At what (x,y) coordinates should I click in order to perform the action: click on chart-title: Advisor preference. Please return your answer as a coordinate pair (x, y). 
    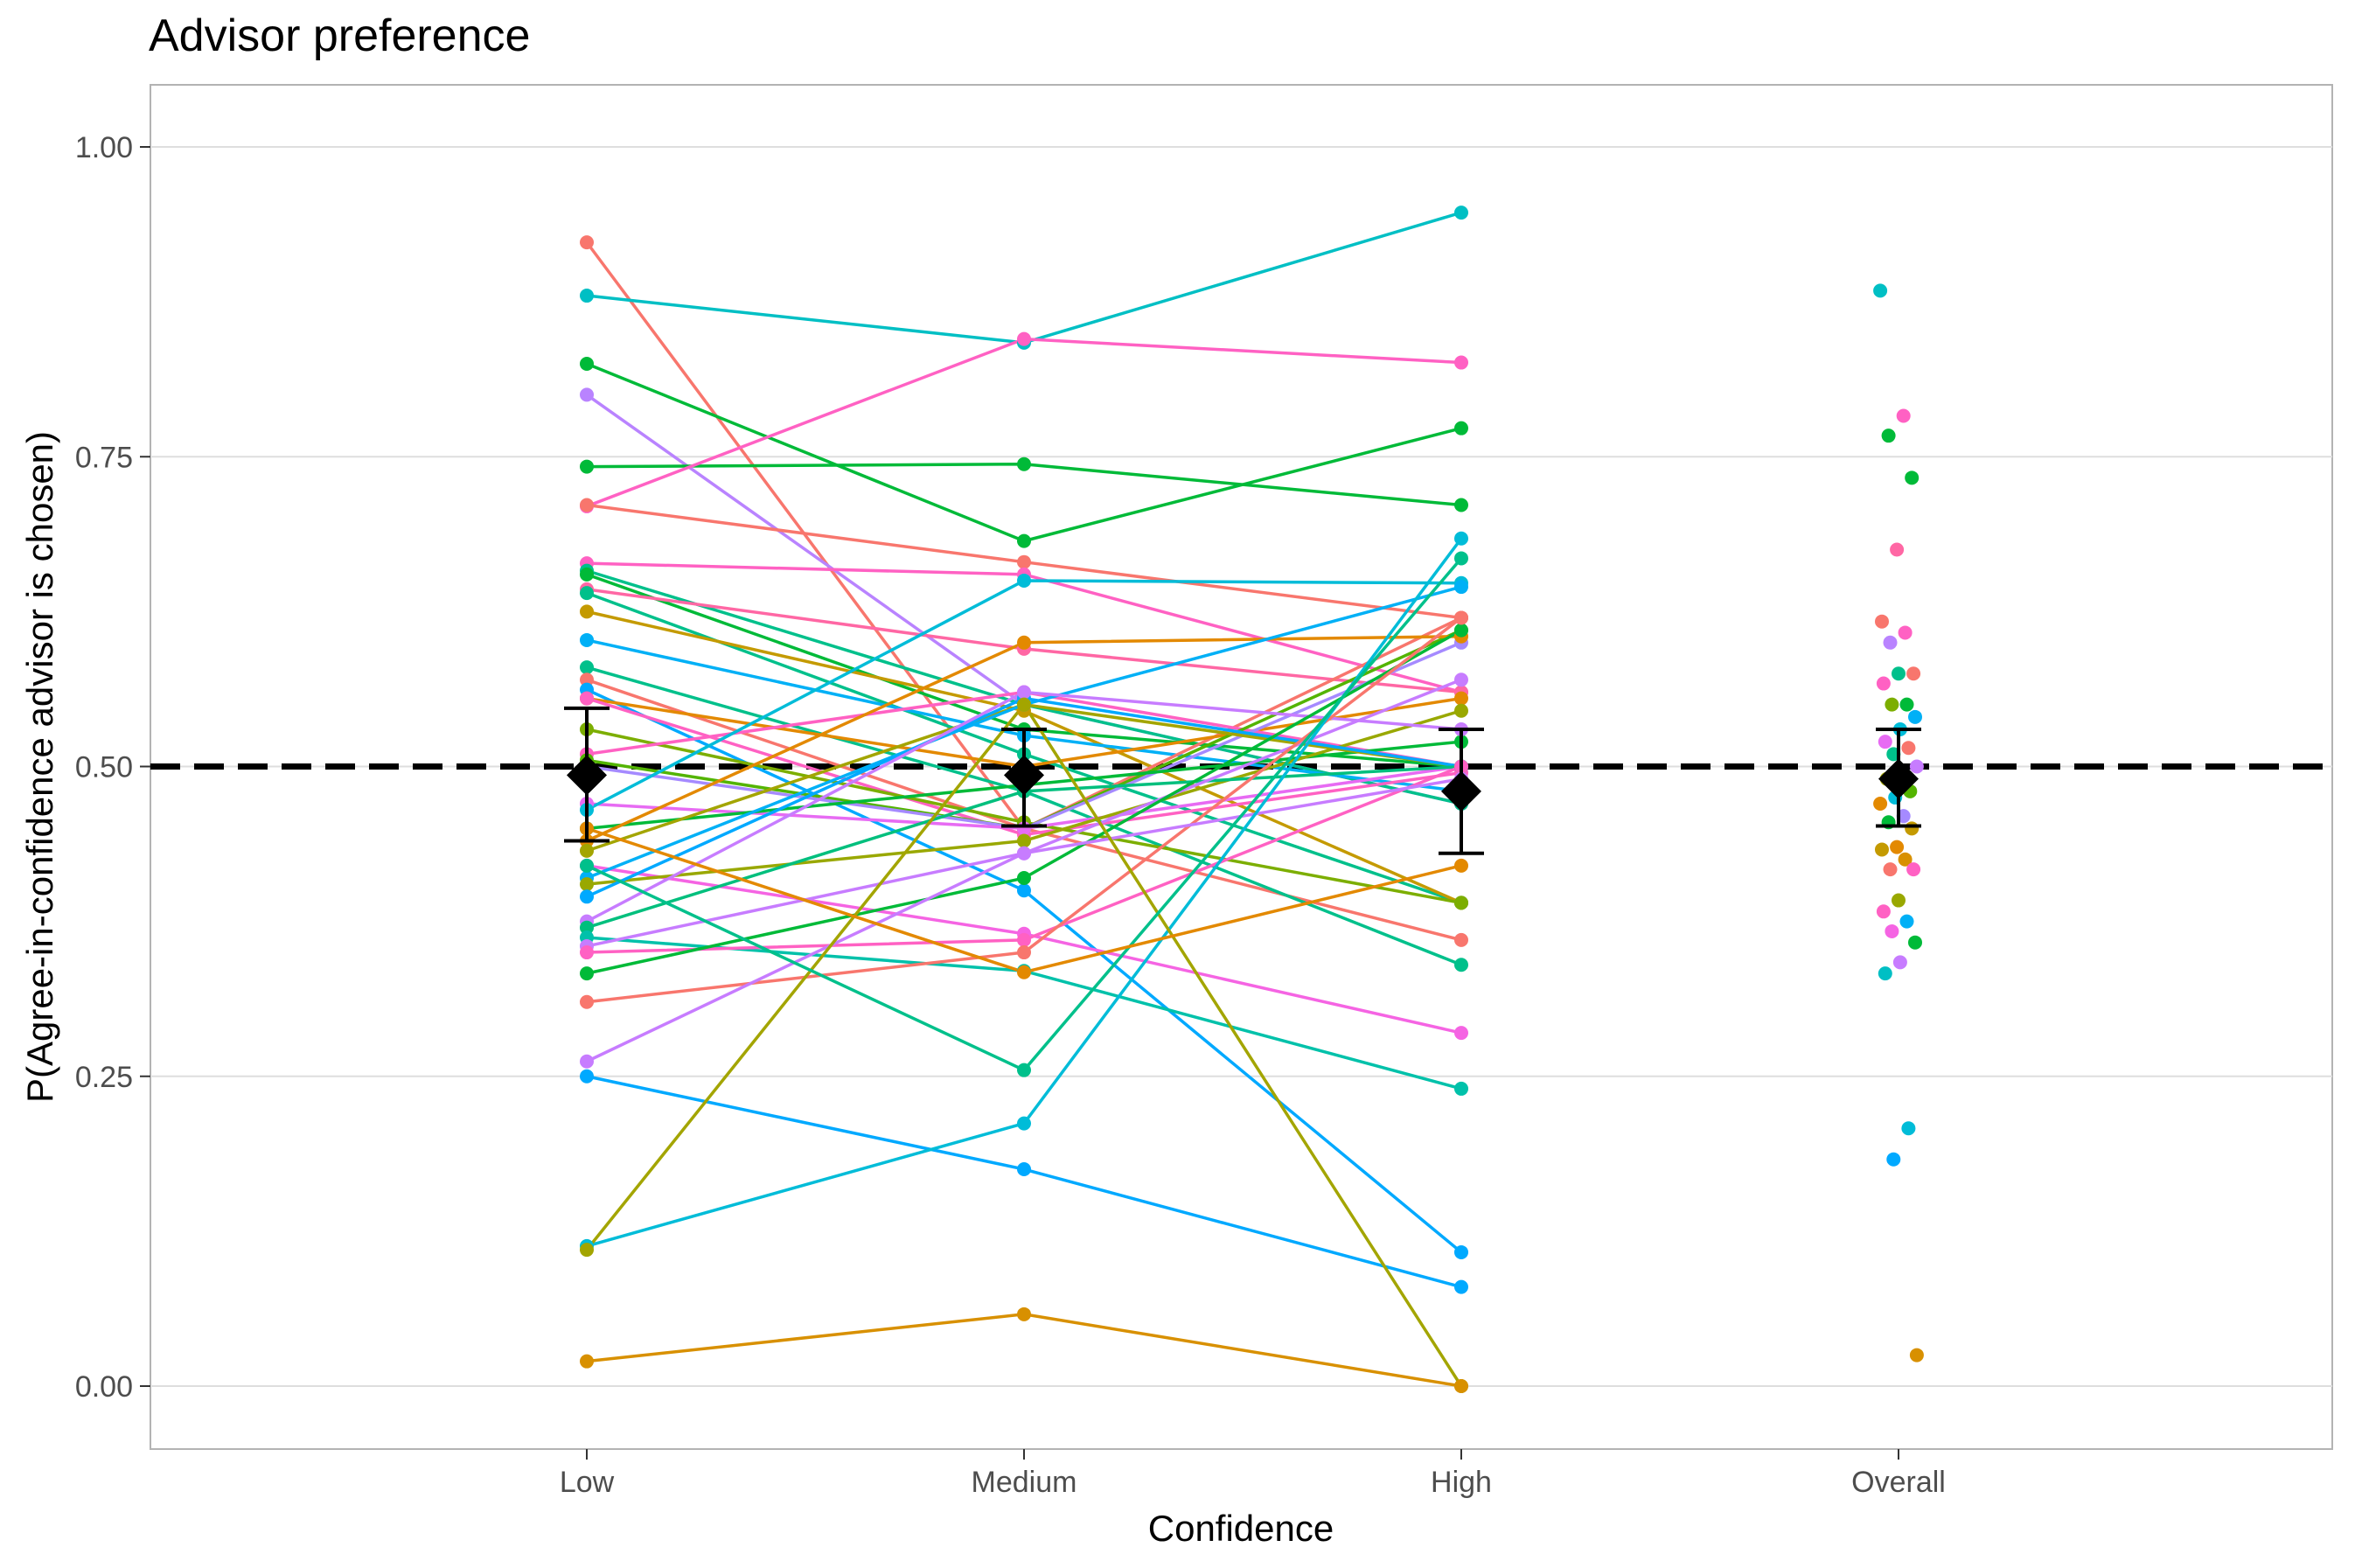
    Looking at the image, I should click on (339, 35).